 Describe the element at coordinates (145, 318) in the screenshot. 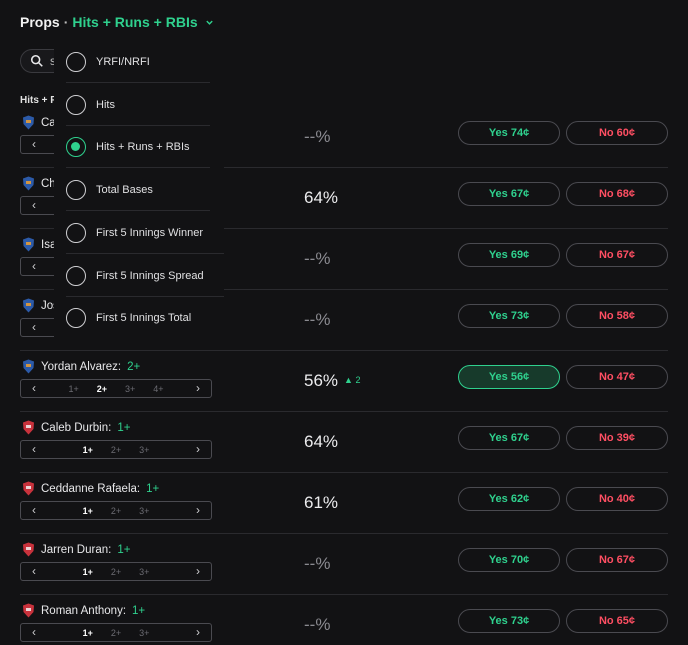

I see `market-option: First 5 Innings Total` at that location.